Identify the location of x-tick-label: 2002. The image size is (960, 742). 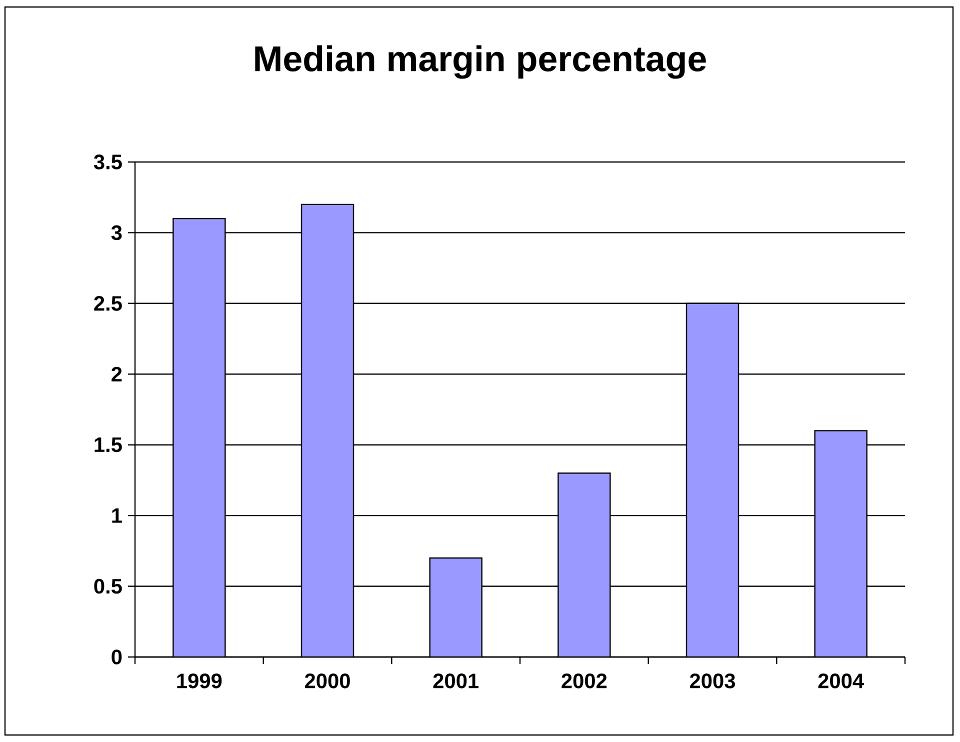
(584, 681).